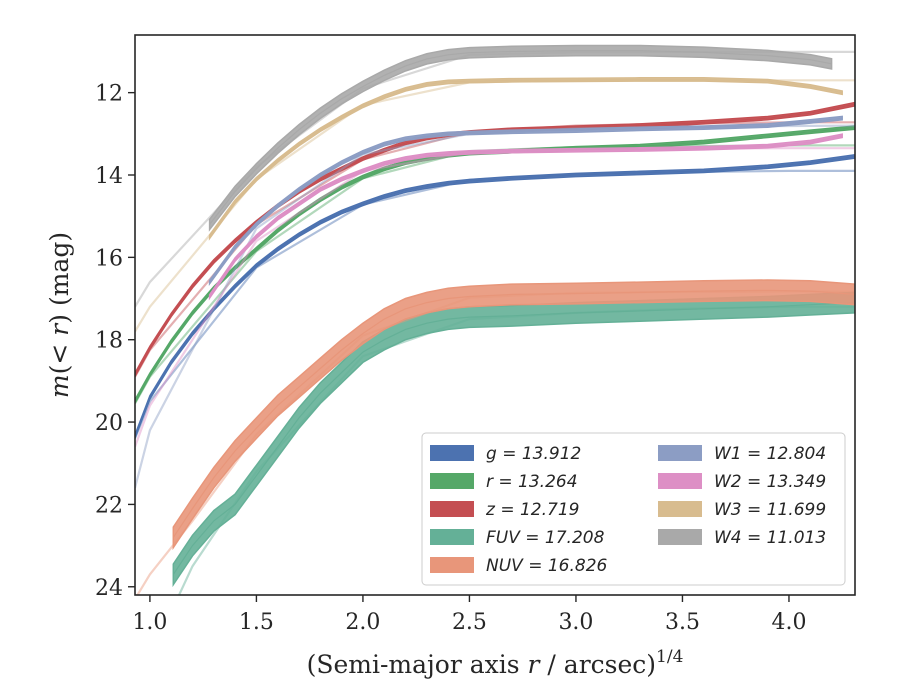  Describe the element at coordinates (682, 622) in the screenshot. I see `x-tick-label: 3.5` at that location.